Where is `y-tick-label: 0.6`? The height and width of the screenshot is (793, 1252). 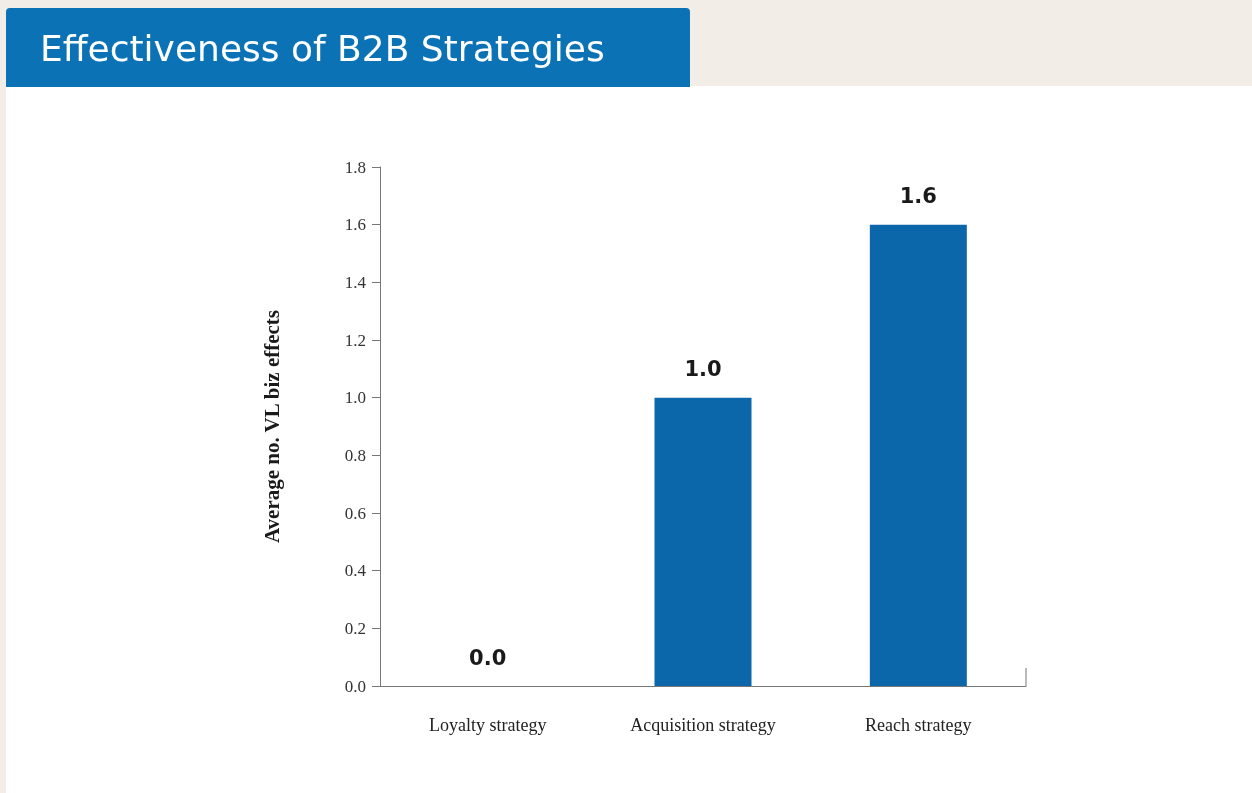
y-tick-label: 0.6 is located at coordinates (355, 513).